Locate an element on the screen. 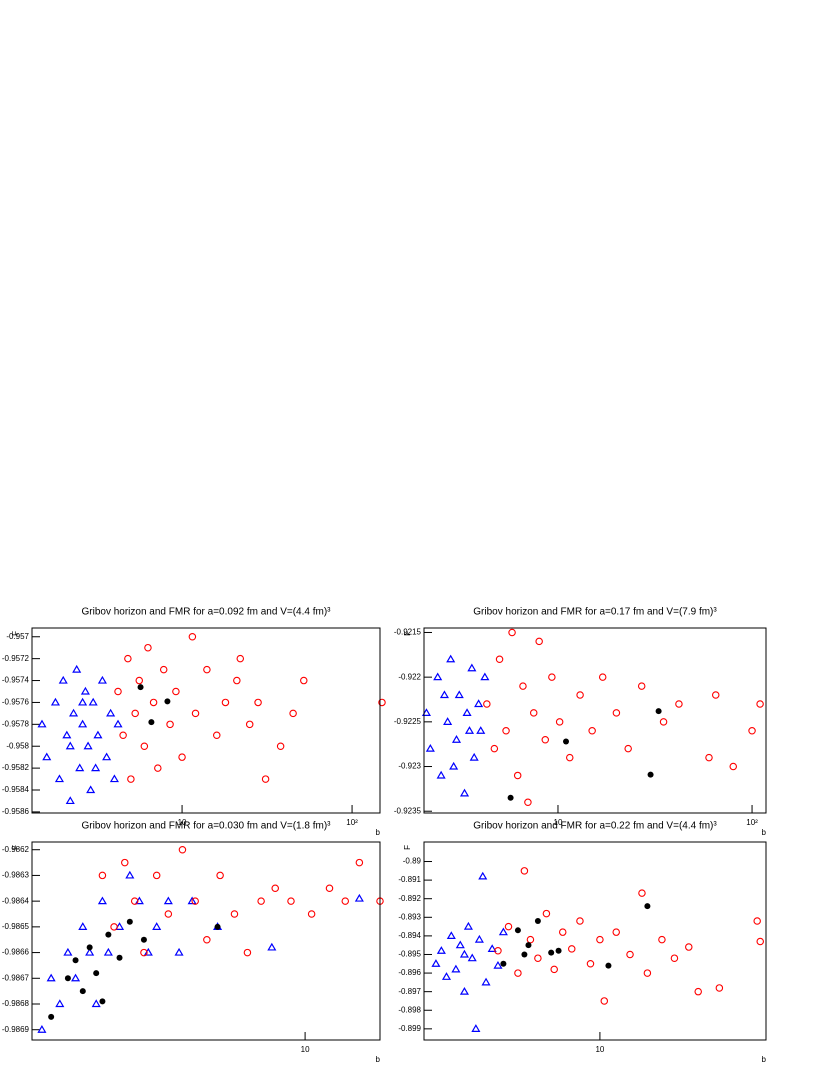 The width and height of the screenshot is (830, 1075). x-tick-label: 10 is located at coordinates (305, 1049).